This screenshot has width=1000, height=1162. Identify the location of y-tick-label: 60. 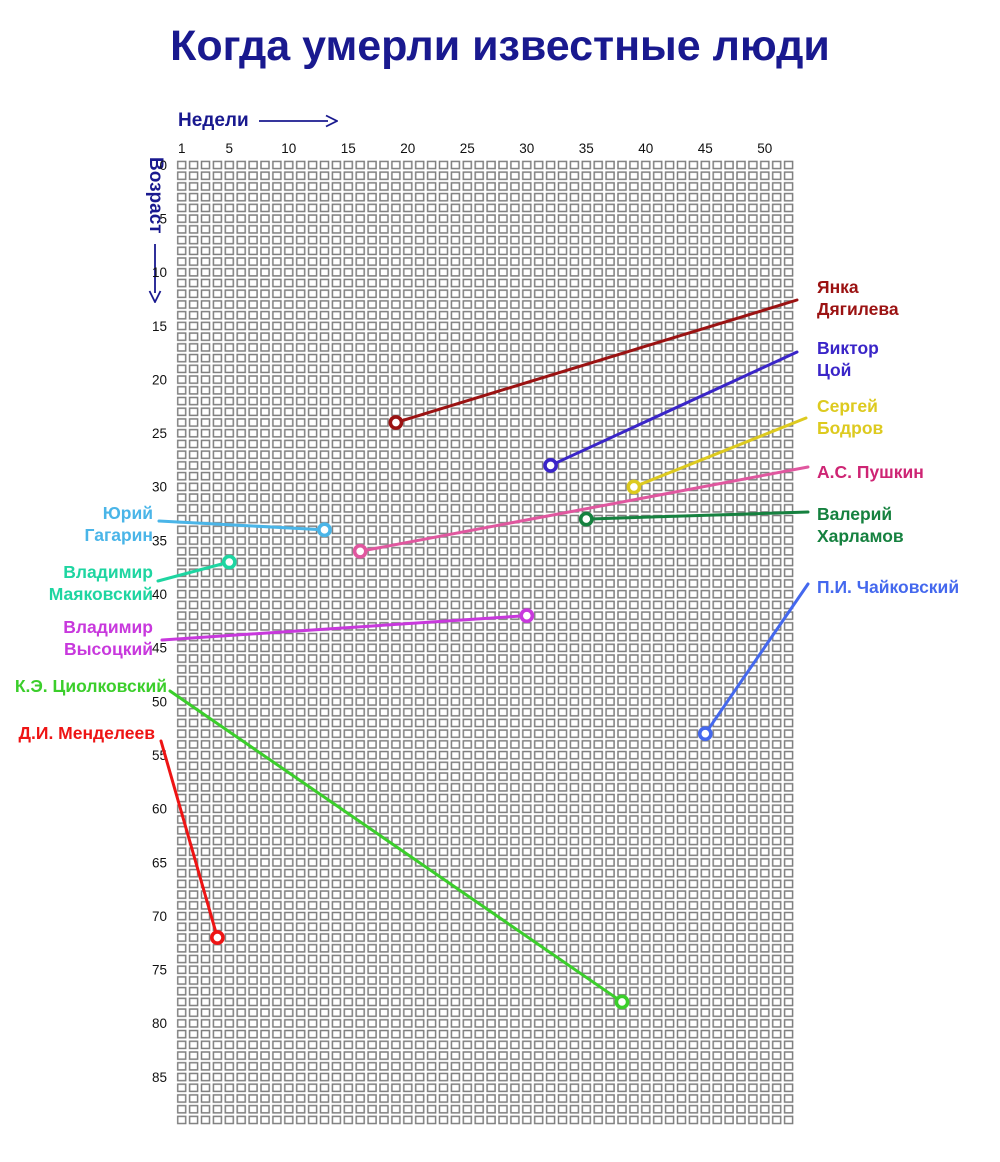
(159, 809).